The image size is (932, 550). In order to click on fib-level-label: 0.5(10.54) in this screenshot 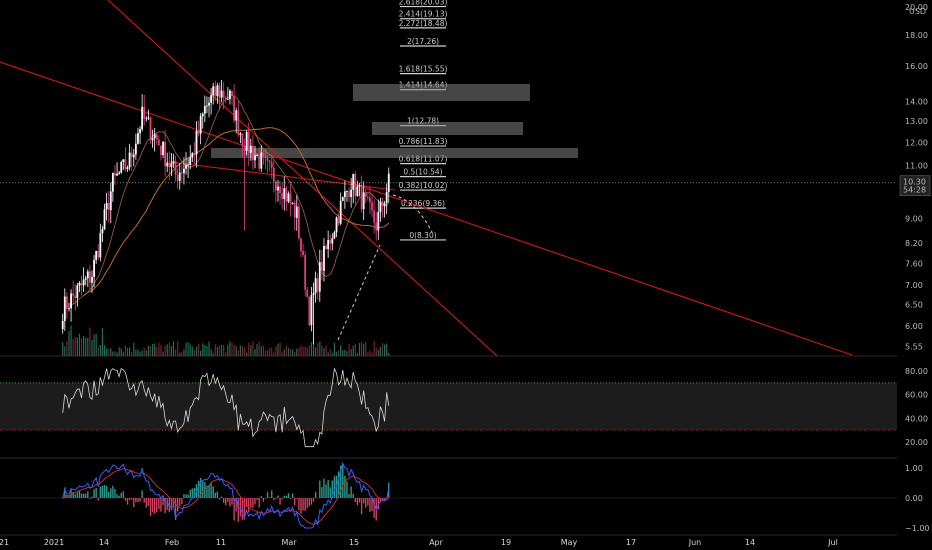, I will do `click(422, 172)`.